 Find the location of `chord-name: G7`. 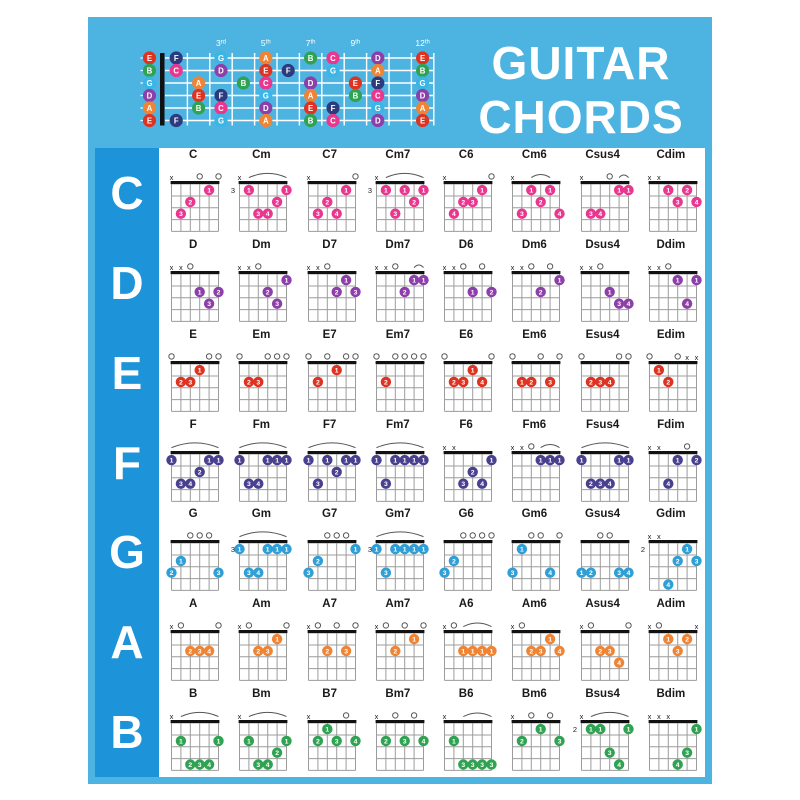

chord-name: G7 is located at coordinates (329, 514).